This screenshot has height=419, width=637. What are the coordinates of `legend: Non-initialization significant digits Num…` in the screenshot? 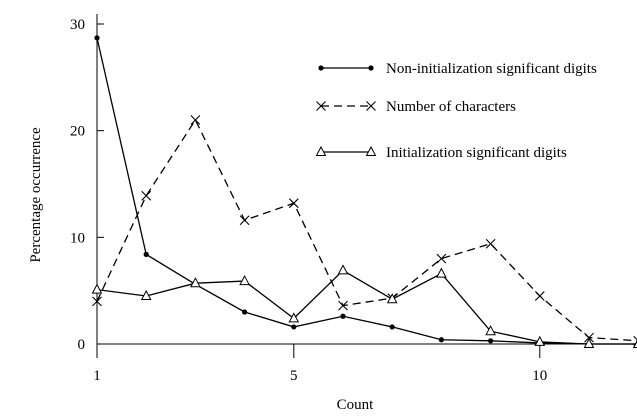 It's located at (456, 111).